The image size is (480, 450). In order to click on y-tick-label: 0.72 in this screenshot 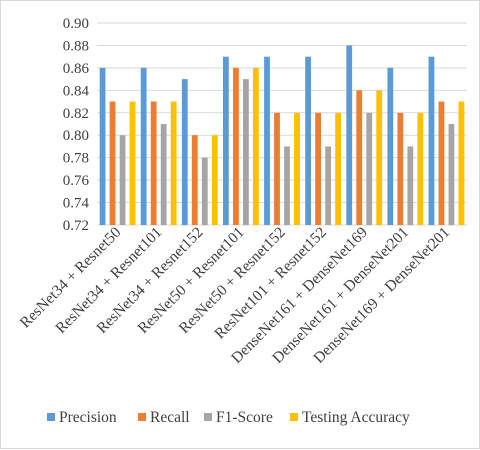, I will do `click(76, 226)`.